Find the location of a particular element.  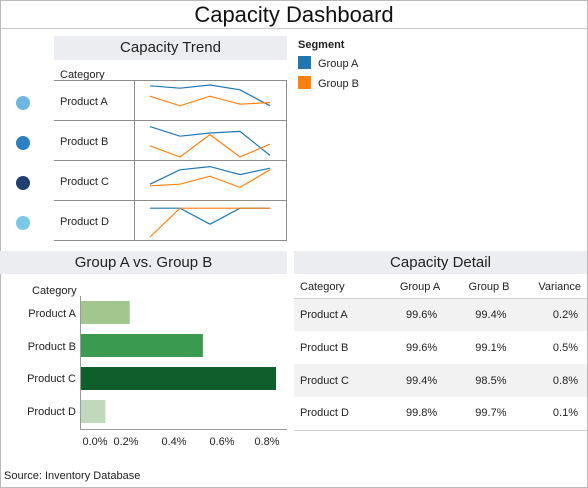

bar-product-c is located at coordinates (178, 378).